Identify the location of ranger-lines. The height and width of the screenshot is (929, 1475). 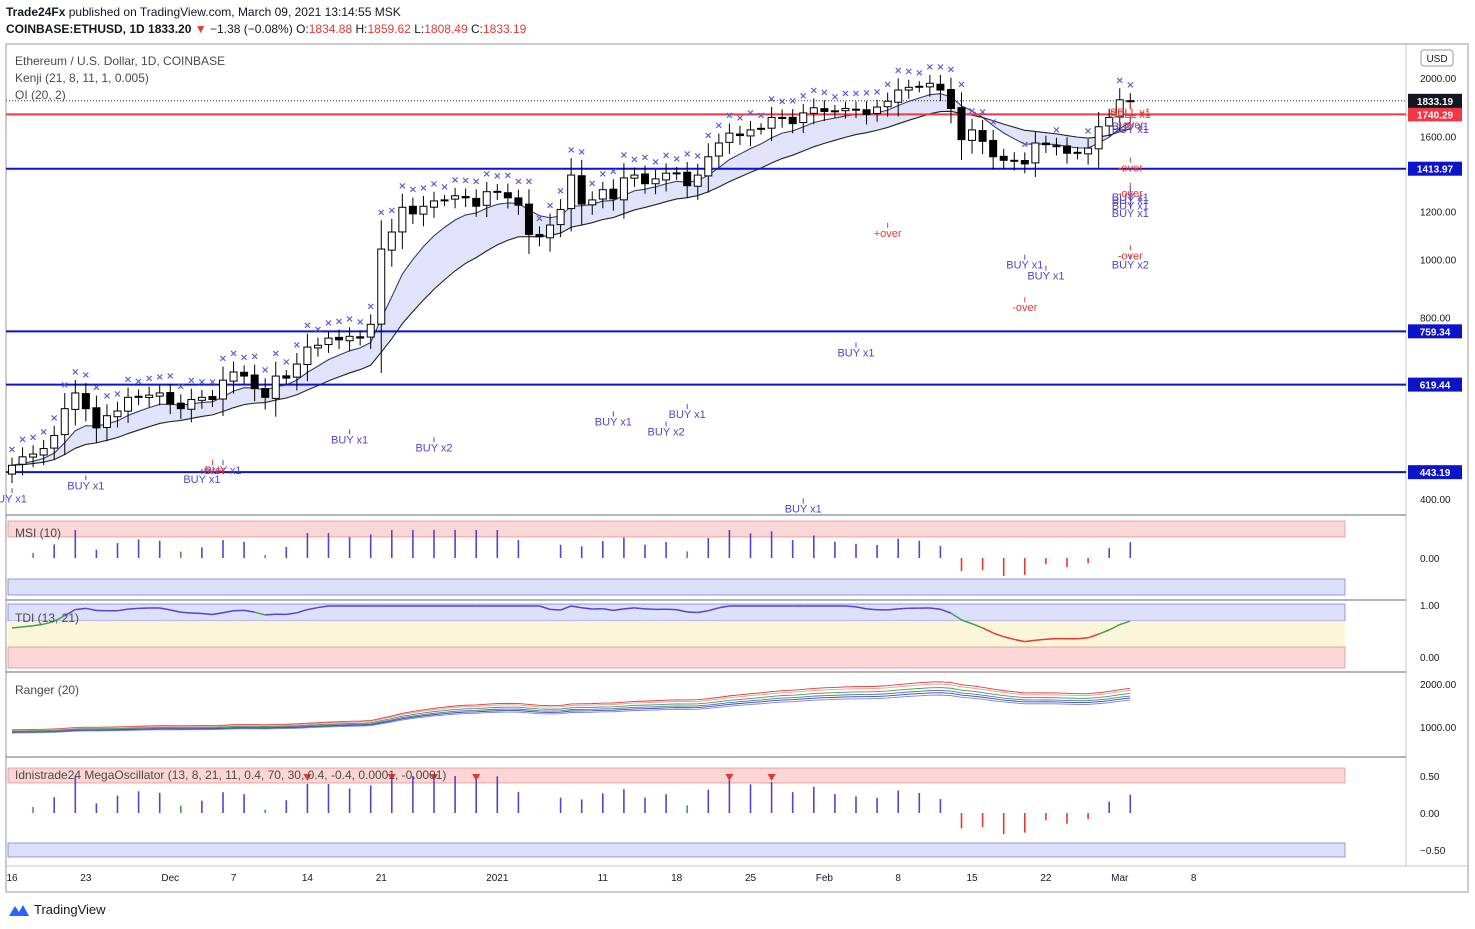
(571, 707).